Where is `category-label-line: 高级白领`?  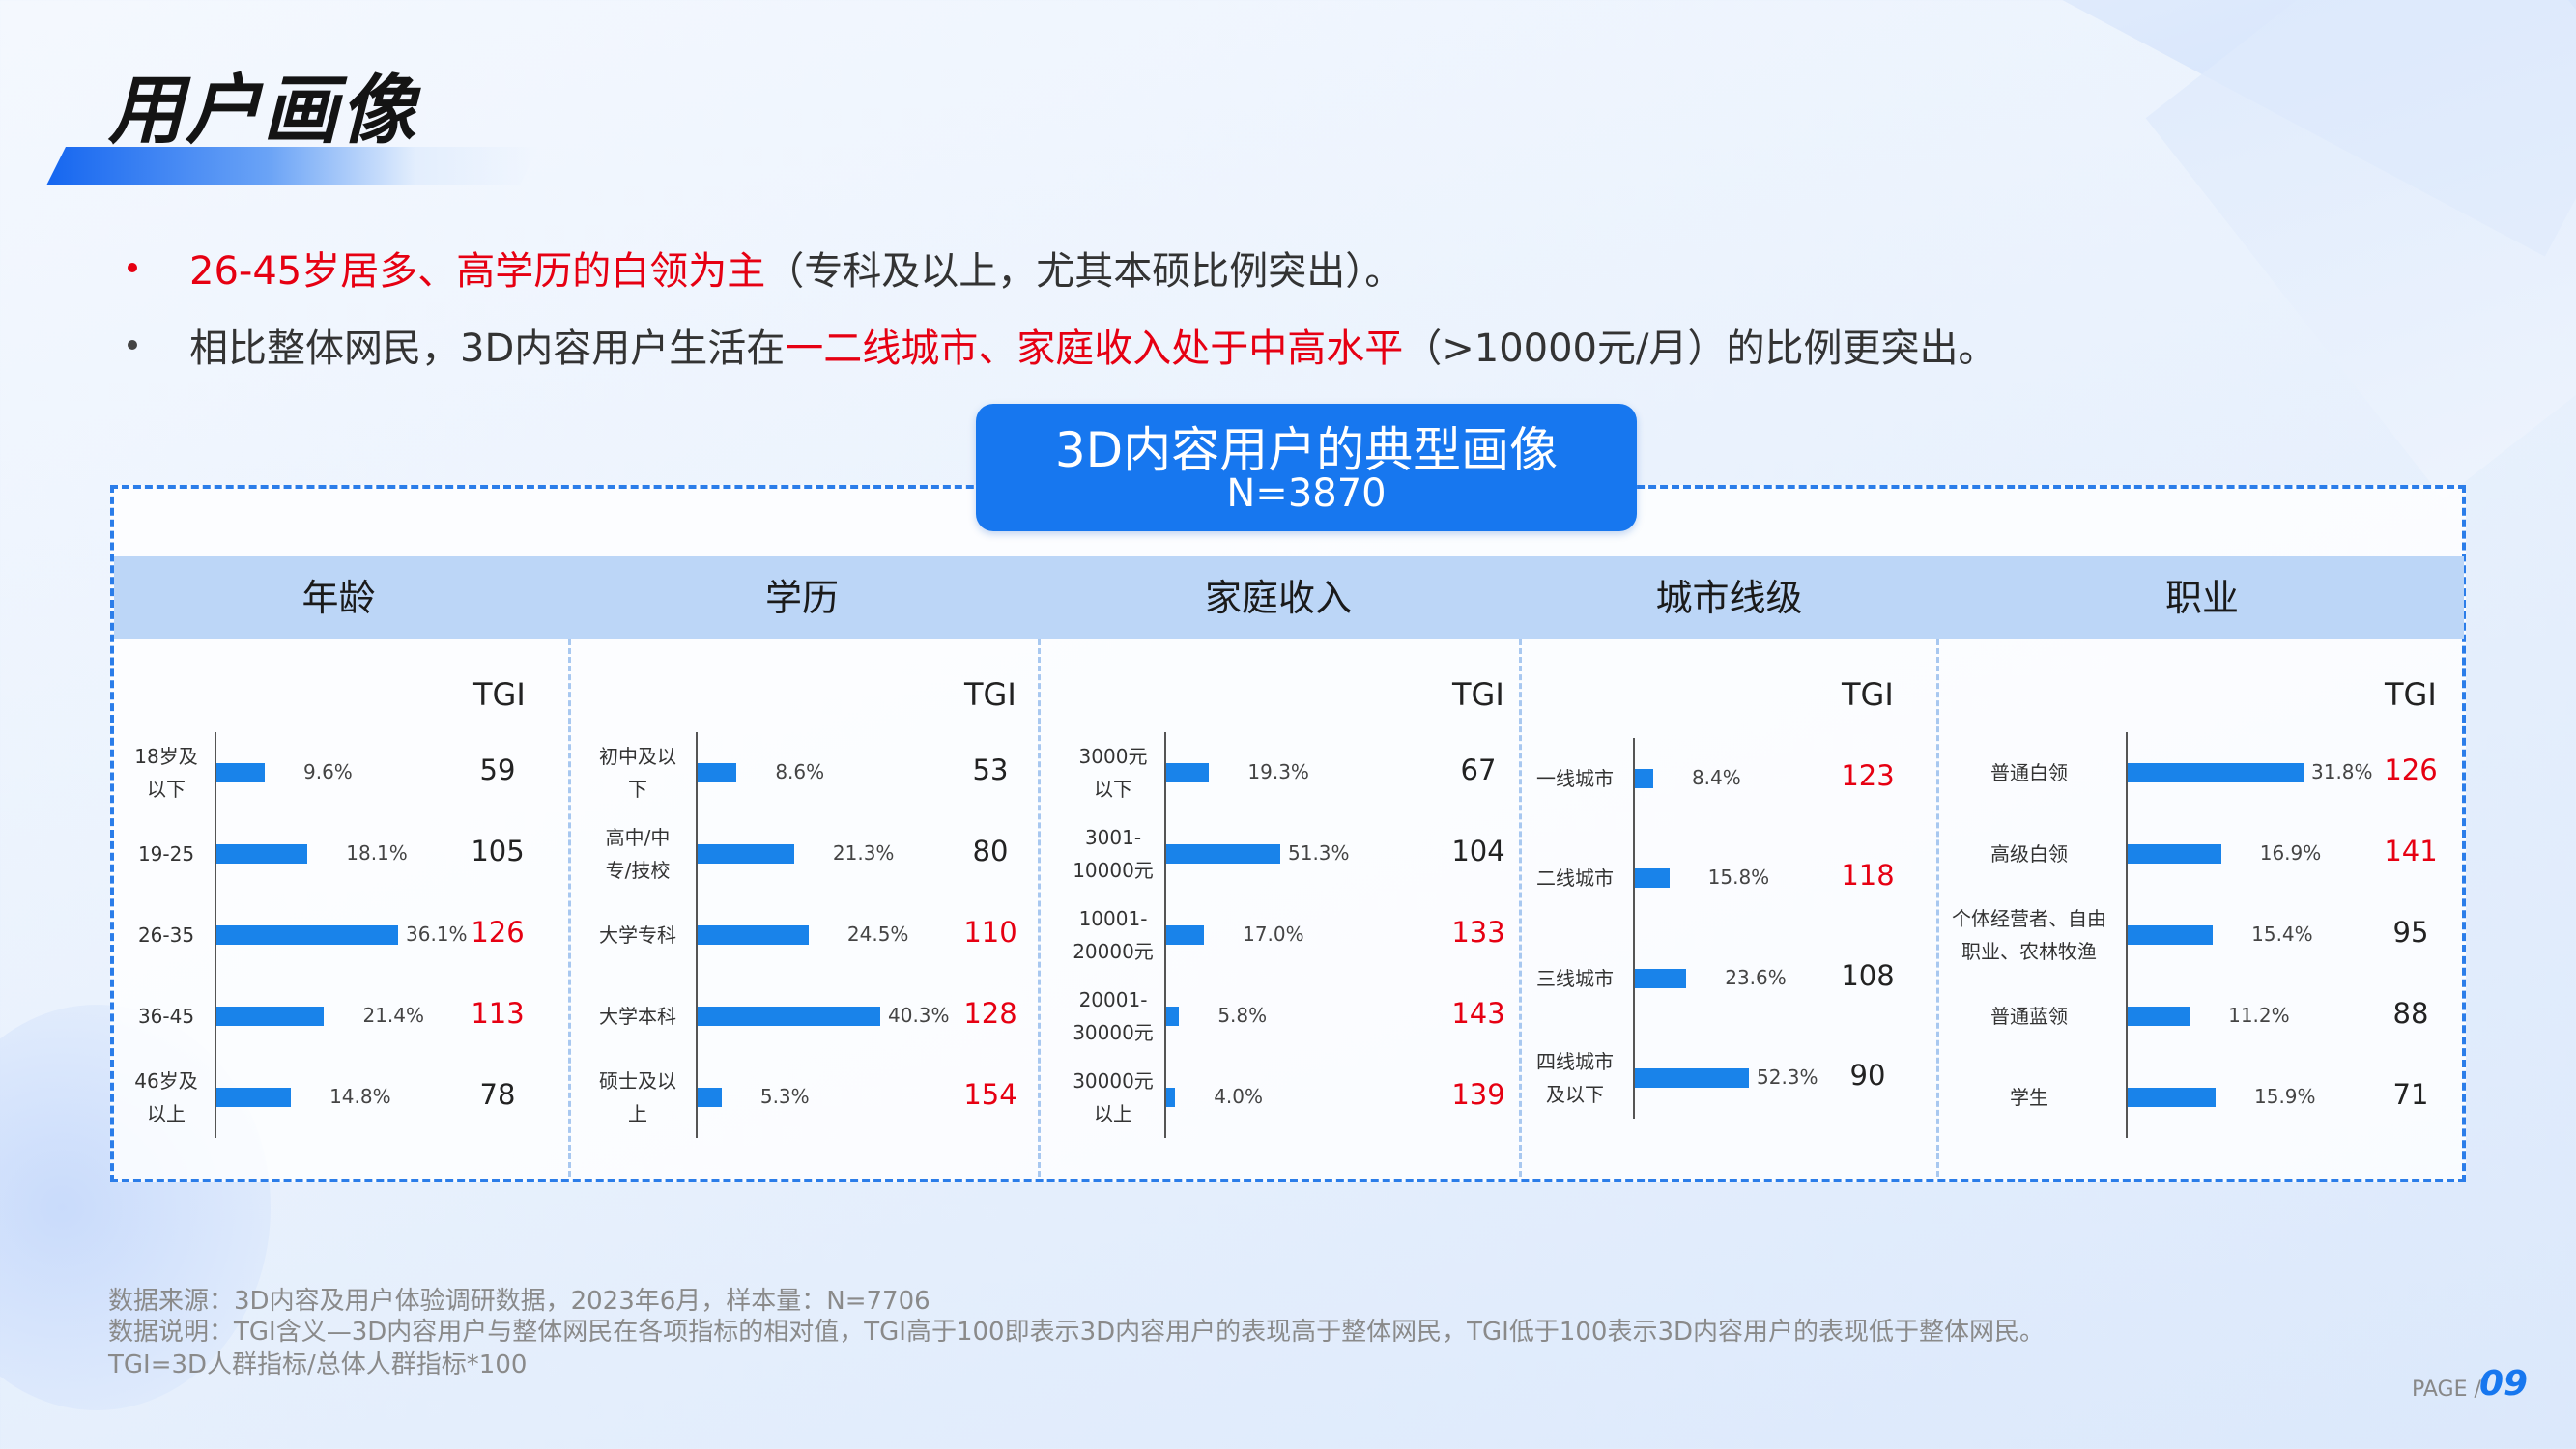
category-label-line: 高级白领 is located at coordinates (2029, 854).